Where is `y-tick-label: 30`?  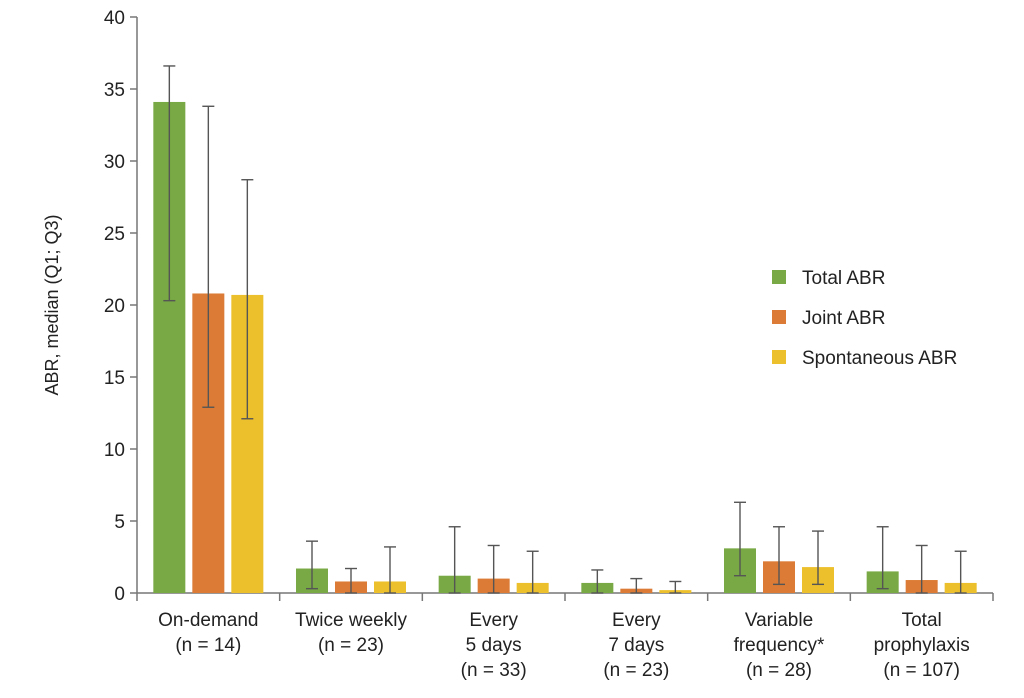 y-tick-label: 30 is located at coordinates (114, 162).